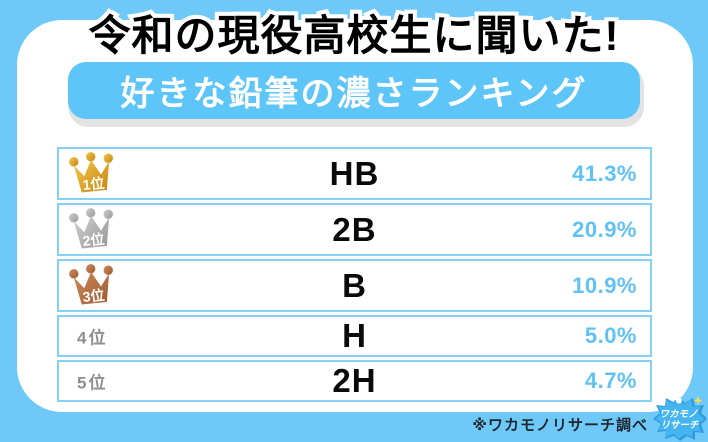 Image resolution: width=708 pixels, height=442 pixels. Describe the element at coordinates (93, 183) in the screenshot. I see `rank-label: 1位` at that location.